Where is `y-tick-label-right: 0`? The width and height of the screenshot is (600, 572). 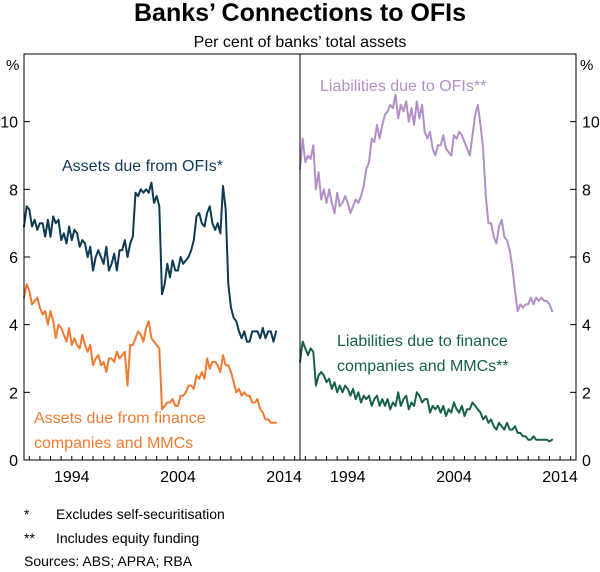
y-tick-label-right: 0 is located at coordinates (586, 461).